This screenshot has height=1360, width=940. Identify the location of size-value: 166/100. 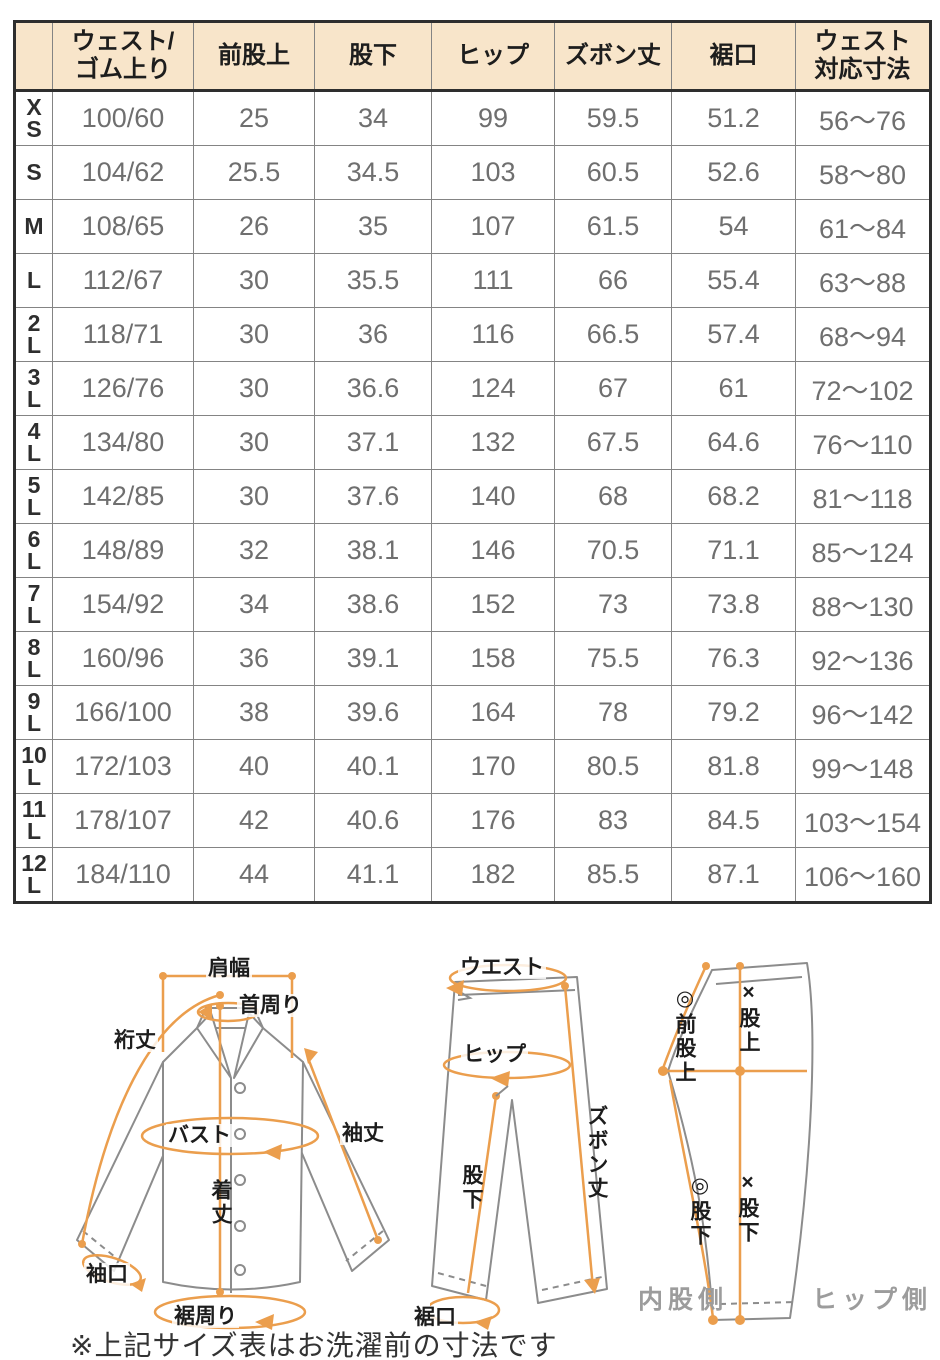
(123, 712).